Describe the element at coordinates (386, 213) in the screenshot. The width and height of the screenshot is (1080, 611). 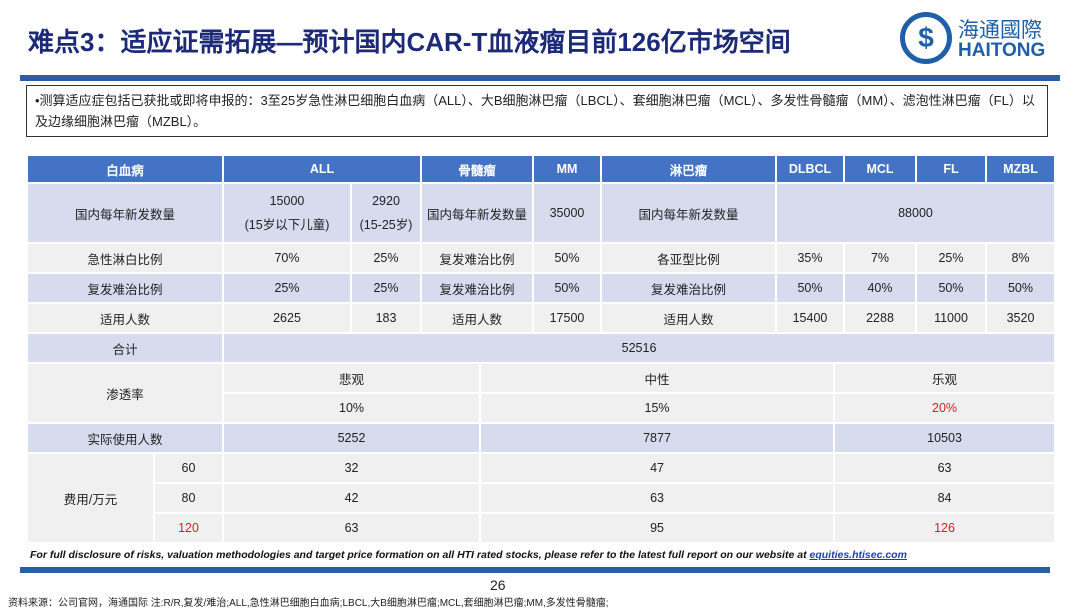
I see `cell: 2920 (15-25岁)` at that location.